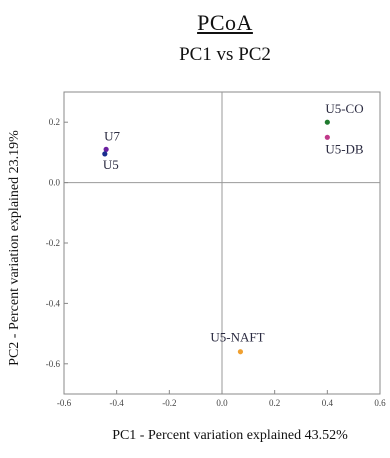  Describe the element at coordinates (53, 303) in the screenshot. I see `y-tick-label: -0.4` at that location.